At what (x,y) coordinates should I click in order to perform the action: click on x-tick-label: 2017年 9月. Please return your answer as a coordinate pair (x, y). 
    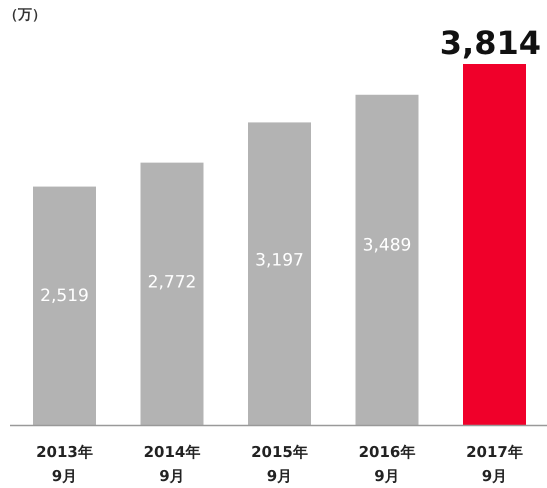
    Looking at the image, I should click on (494, 464).